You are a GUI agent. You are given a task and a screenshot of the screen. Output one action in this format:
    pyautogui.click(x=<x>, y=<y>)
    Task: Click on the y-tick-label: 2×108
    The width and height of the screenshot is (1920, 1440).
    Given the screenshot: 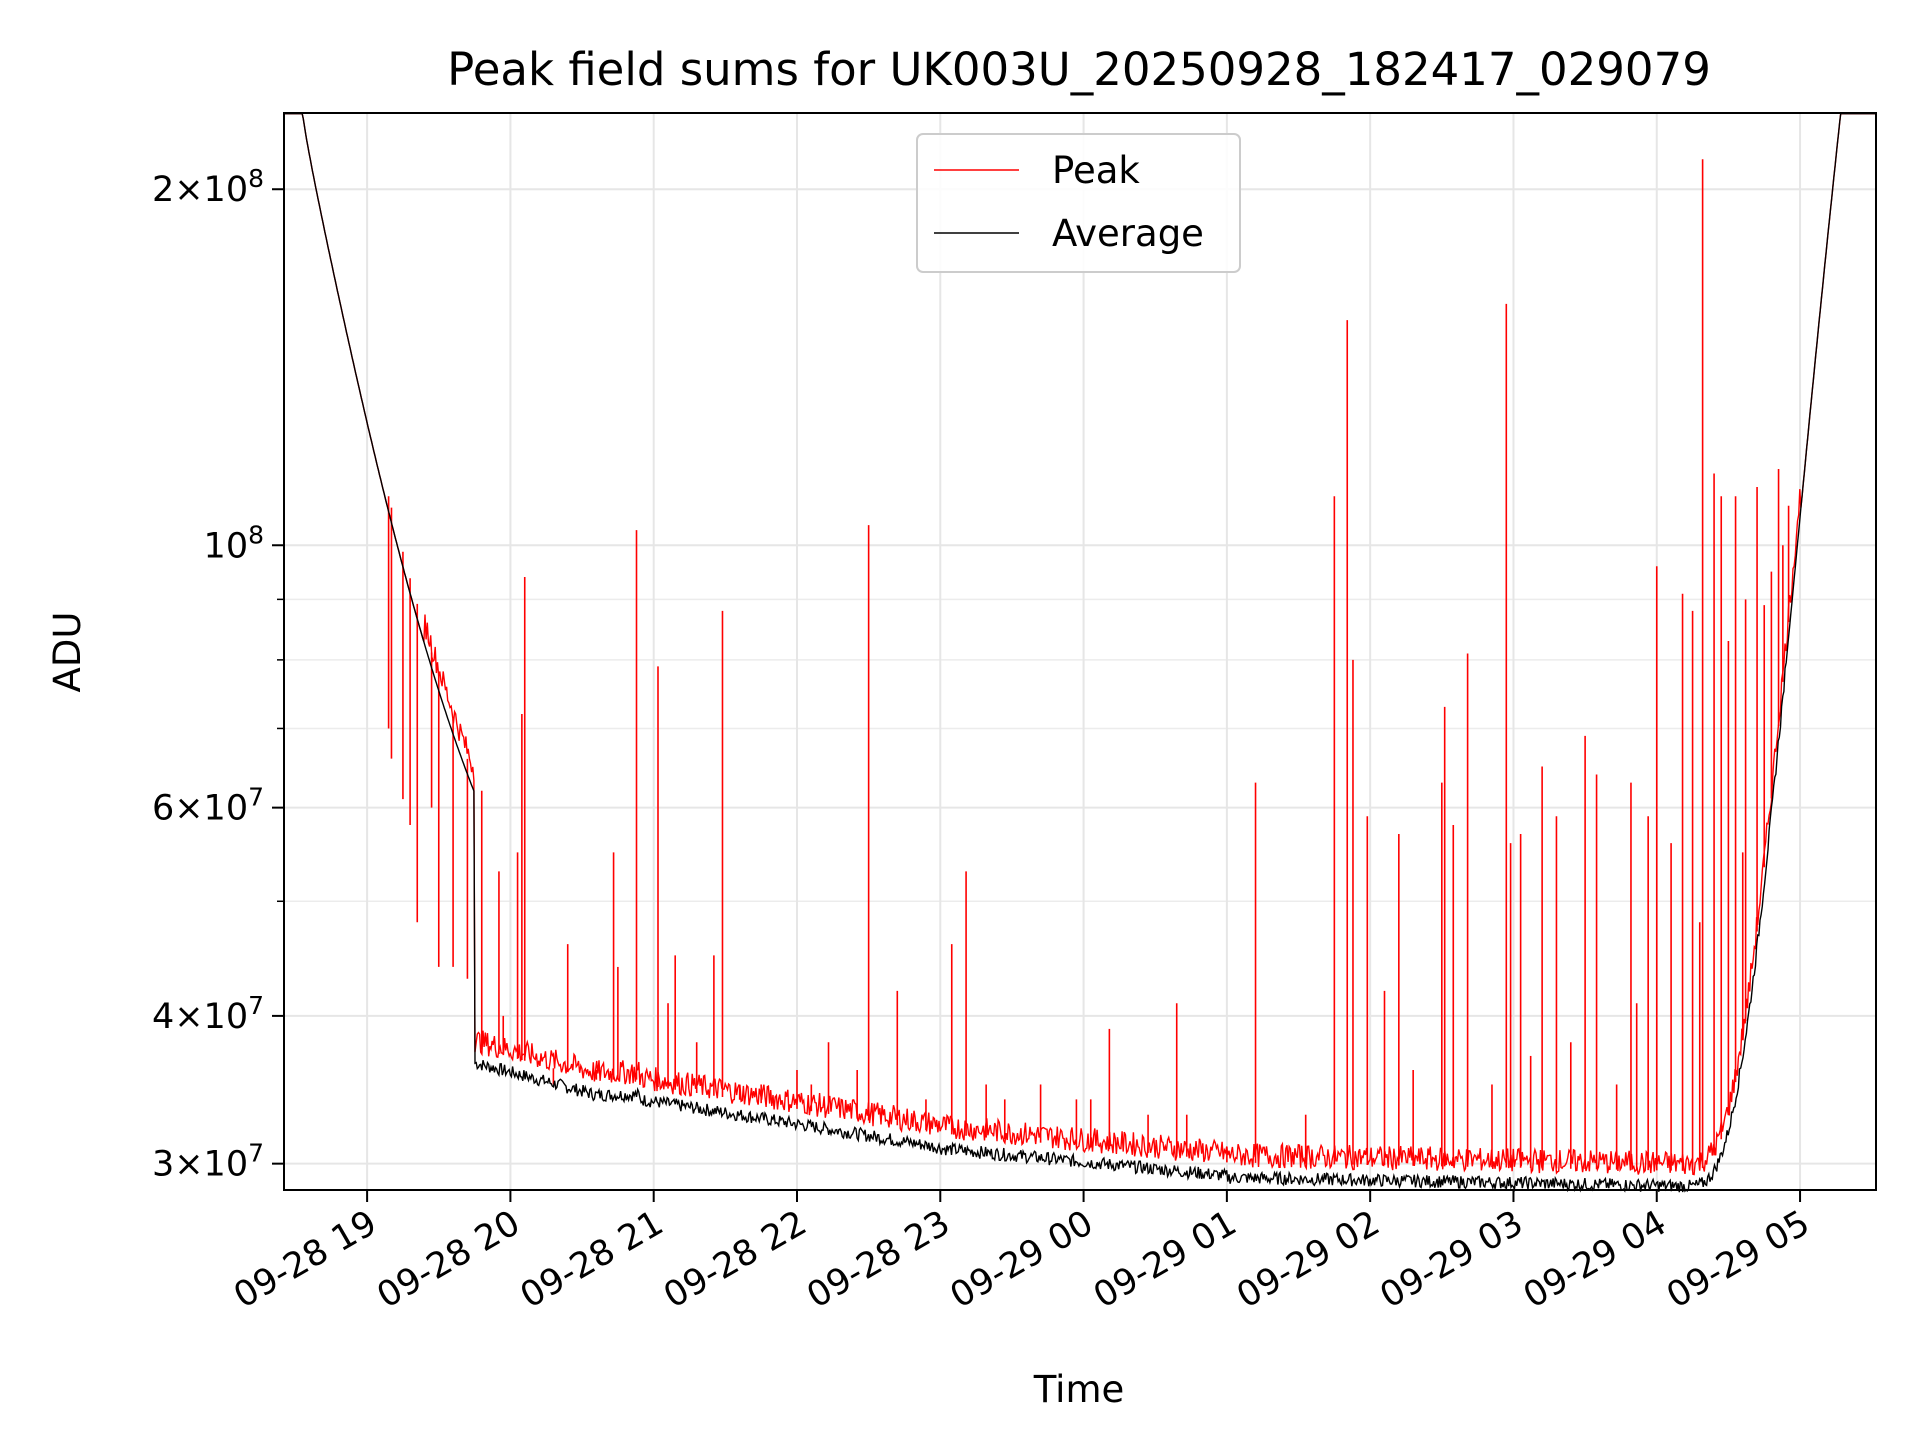 What is the action you would take?
    pyautogui.click(x=208, y=187)
    